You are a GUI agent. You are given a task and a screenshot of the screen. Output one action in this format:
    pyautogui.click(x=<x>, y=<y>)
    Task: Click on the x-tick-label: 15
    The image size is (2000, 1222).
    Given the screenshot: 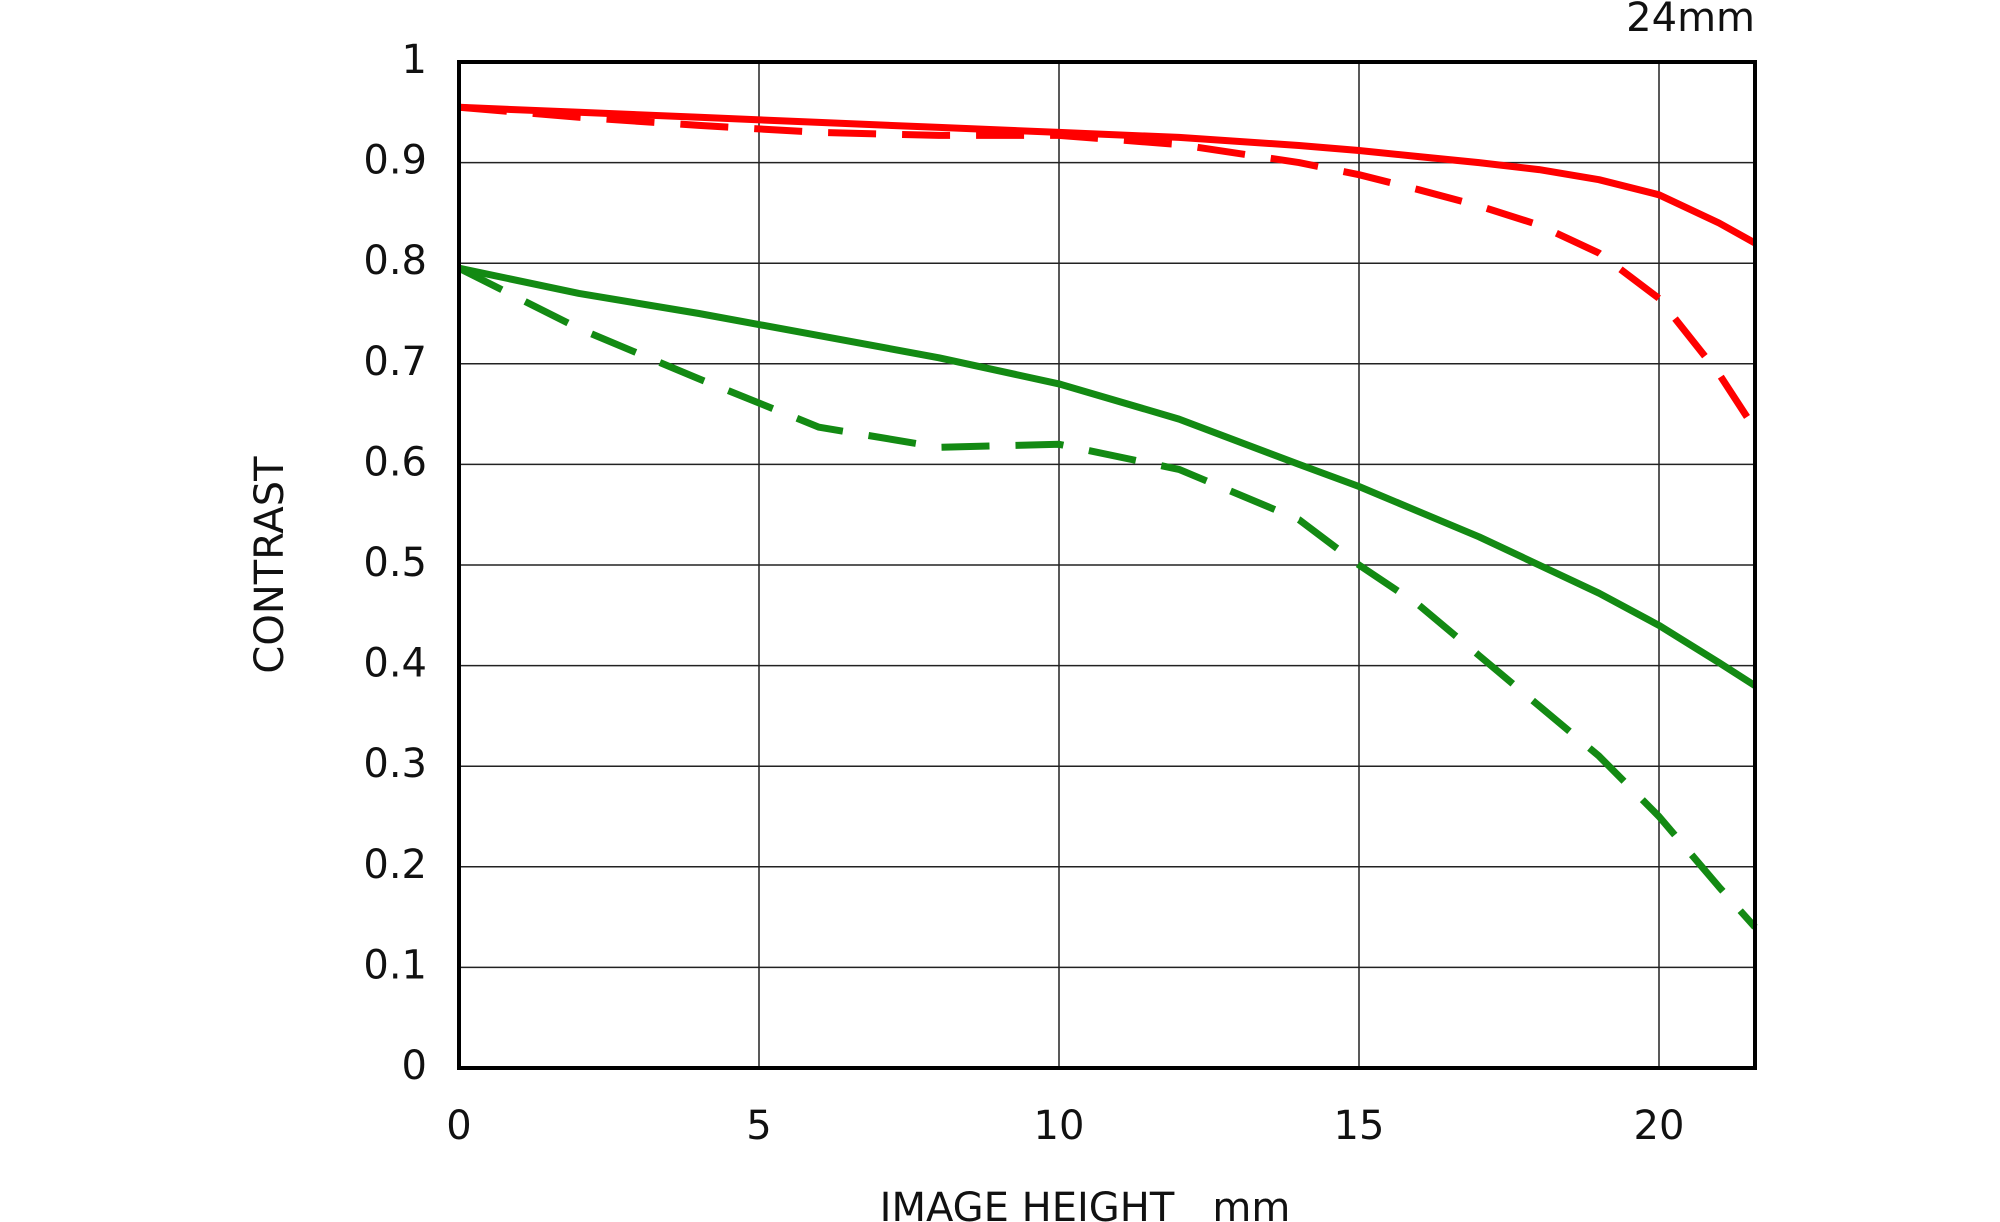 What is the action you would take?
    pyautogui.click(x=1359, y=1126)
    